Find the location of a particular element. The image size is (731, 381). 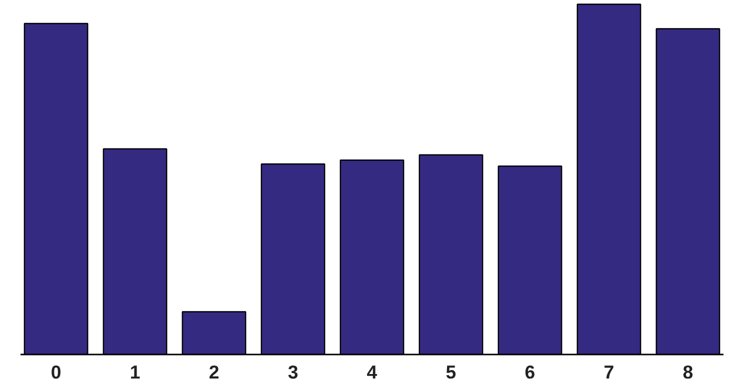

x-tick-label: 7 is located at coordinates (609, 371).